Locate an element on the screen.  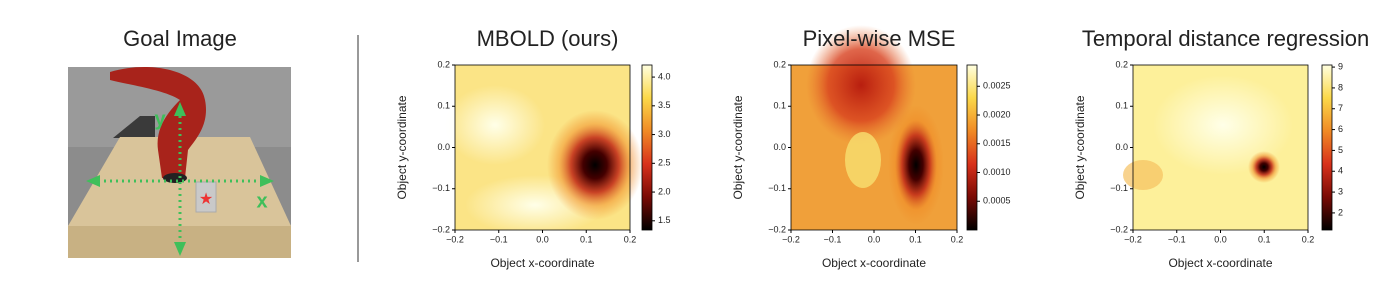
colorbar-tick-label: 4.0 is located at coordinates (664, 76).